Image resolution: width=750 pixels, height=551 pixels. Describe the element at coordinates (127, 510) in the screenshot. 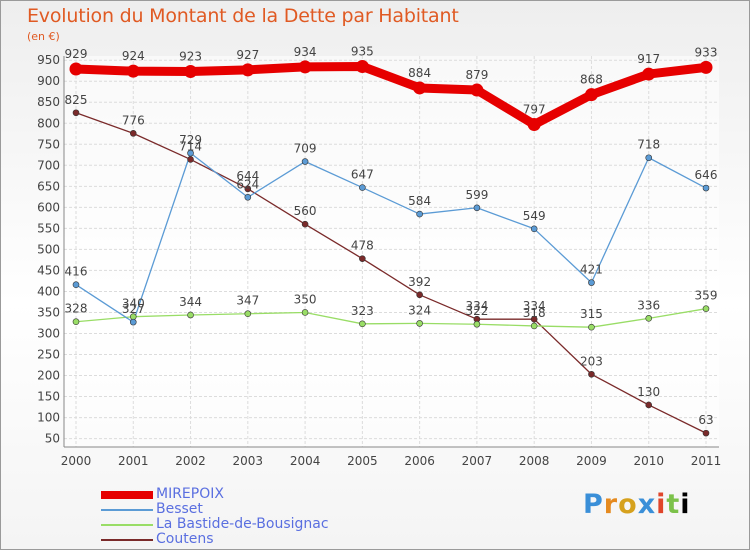

I see `legend-swatch-besset` at that location.